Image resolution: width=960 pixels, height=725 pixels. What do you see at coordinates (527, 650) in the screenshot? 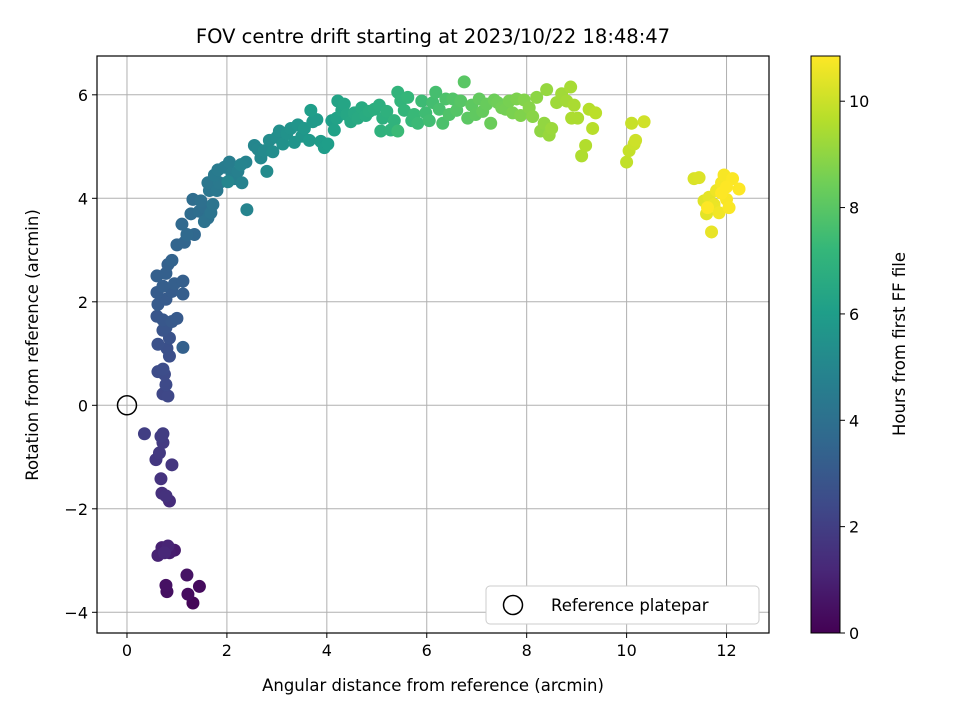
I see `x-tick-label: 8` at bounding box center [527, 650].